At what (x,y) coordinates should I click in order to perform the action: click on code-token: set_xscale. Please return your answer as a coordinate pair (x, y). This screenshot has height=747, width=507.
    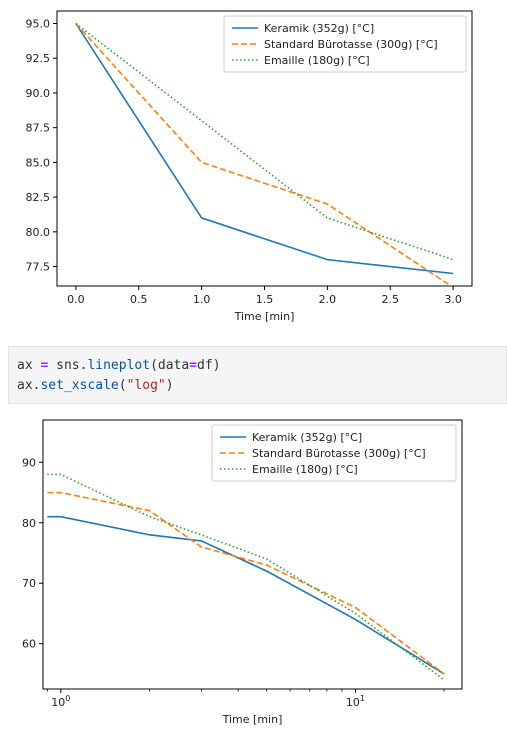
    Looking at the image, I should click on (79, 385).